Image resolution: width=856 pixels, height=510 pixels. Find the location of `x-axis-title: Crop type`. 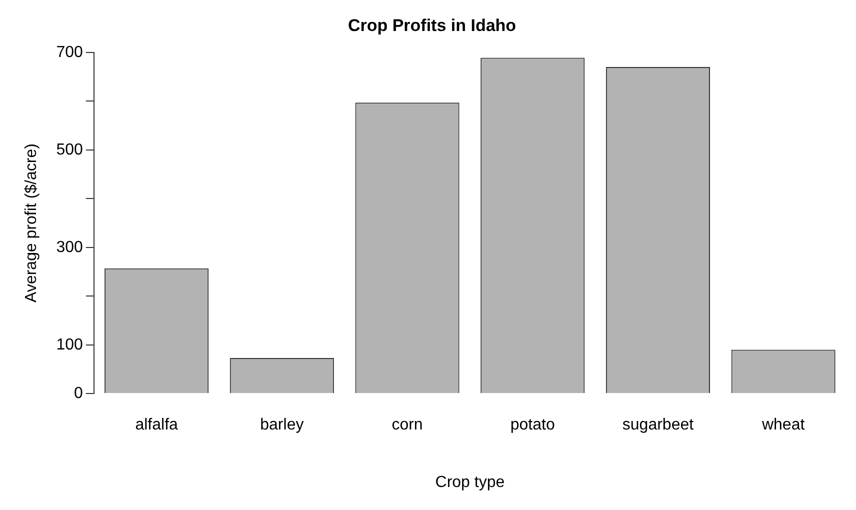

x-axis-title: Crop type is located at coordinates (470, 482).